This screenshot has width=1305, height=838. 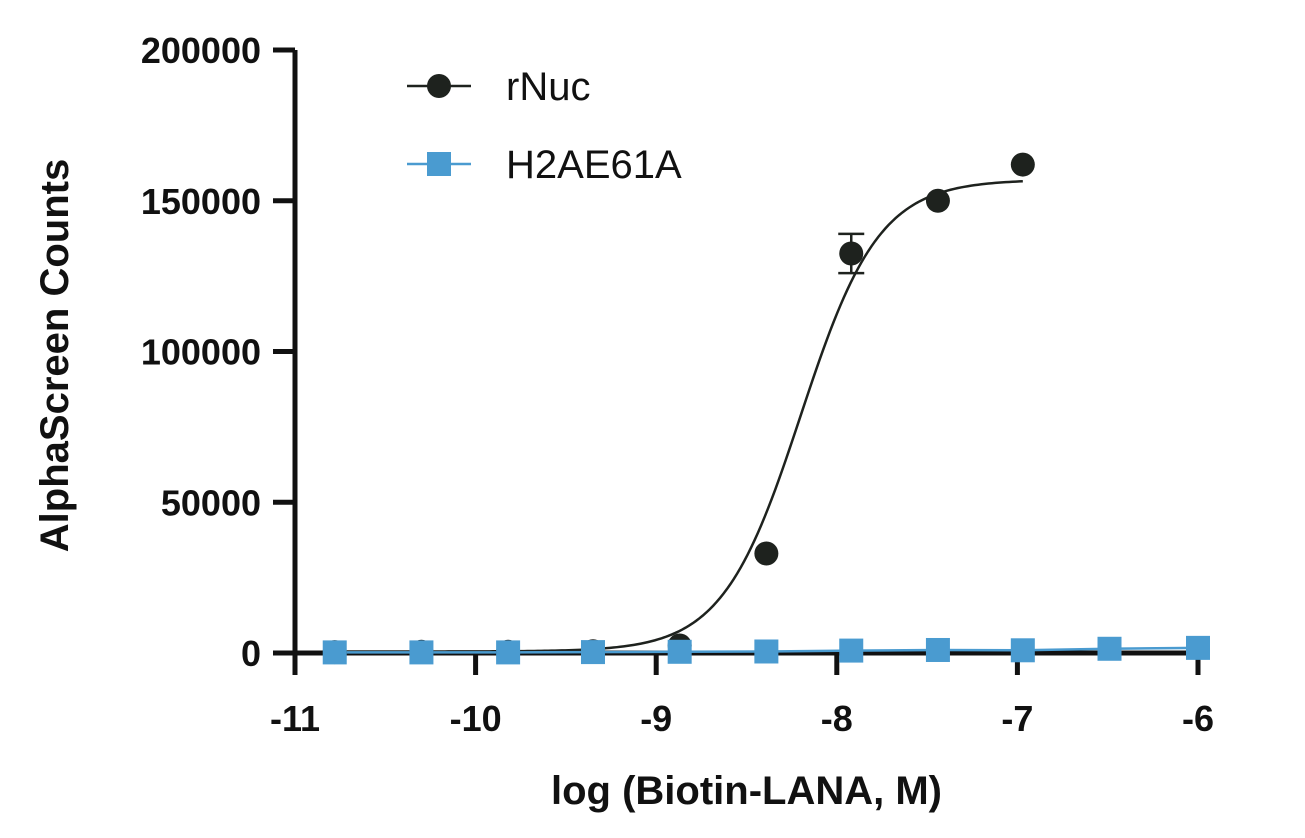 What do you see at coordinates (211, 502) in the screenshot?
I see `y-tick-label: 50000` at bounding box center [211, 502].